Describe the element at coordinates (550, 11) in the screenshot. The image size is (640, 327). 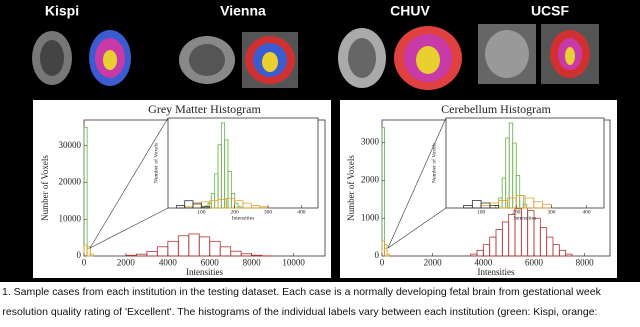
I see `institution-label: UCSF` at that location.